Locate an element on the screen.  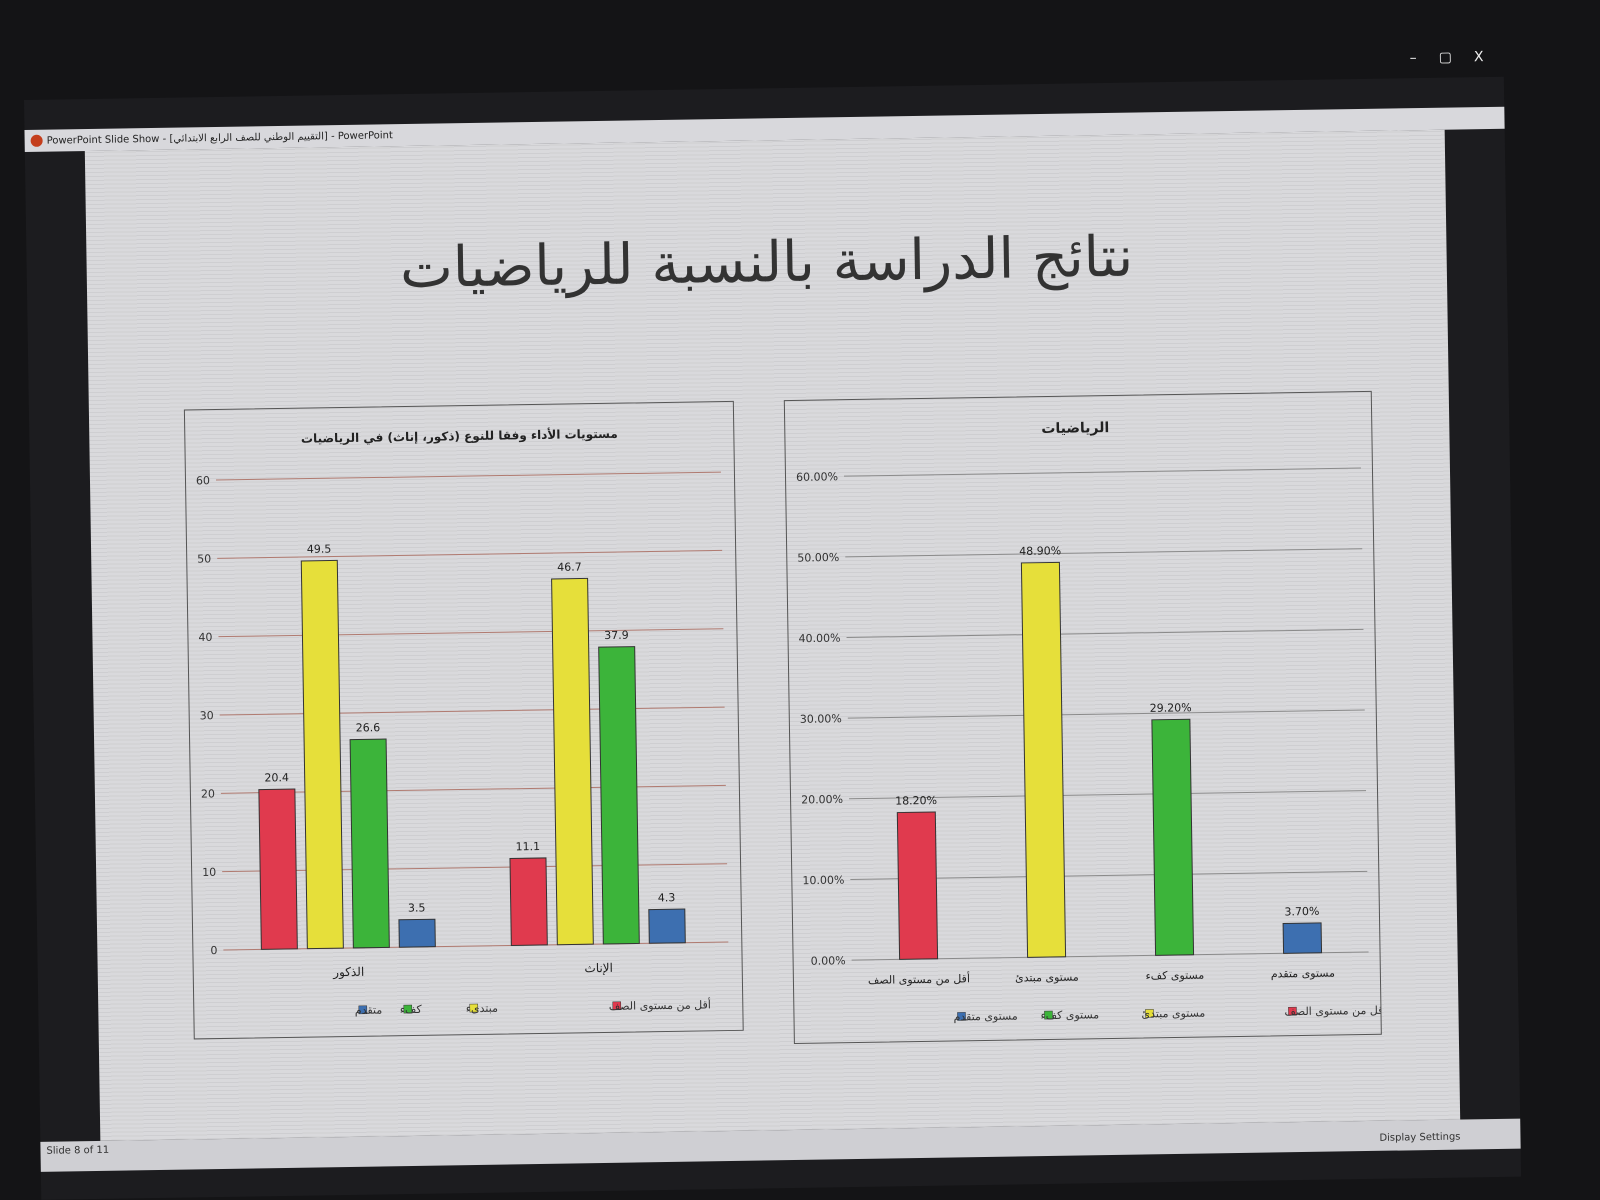
chart-title: الرياضيات is located at coordinates (1075, 428).